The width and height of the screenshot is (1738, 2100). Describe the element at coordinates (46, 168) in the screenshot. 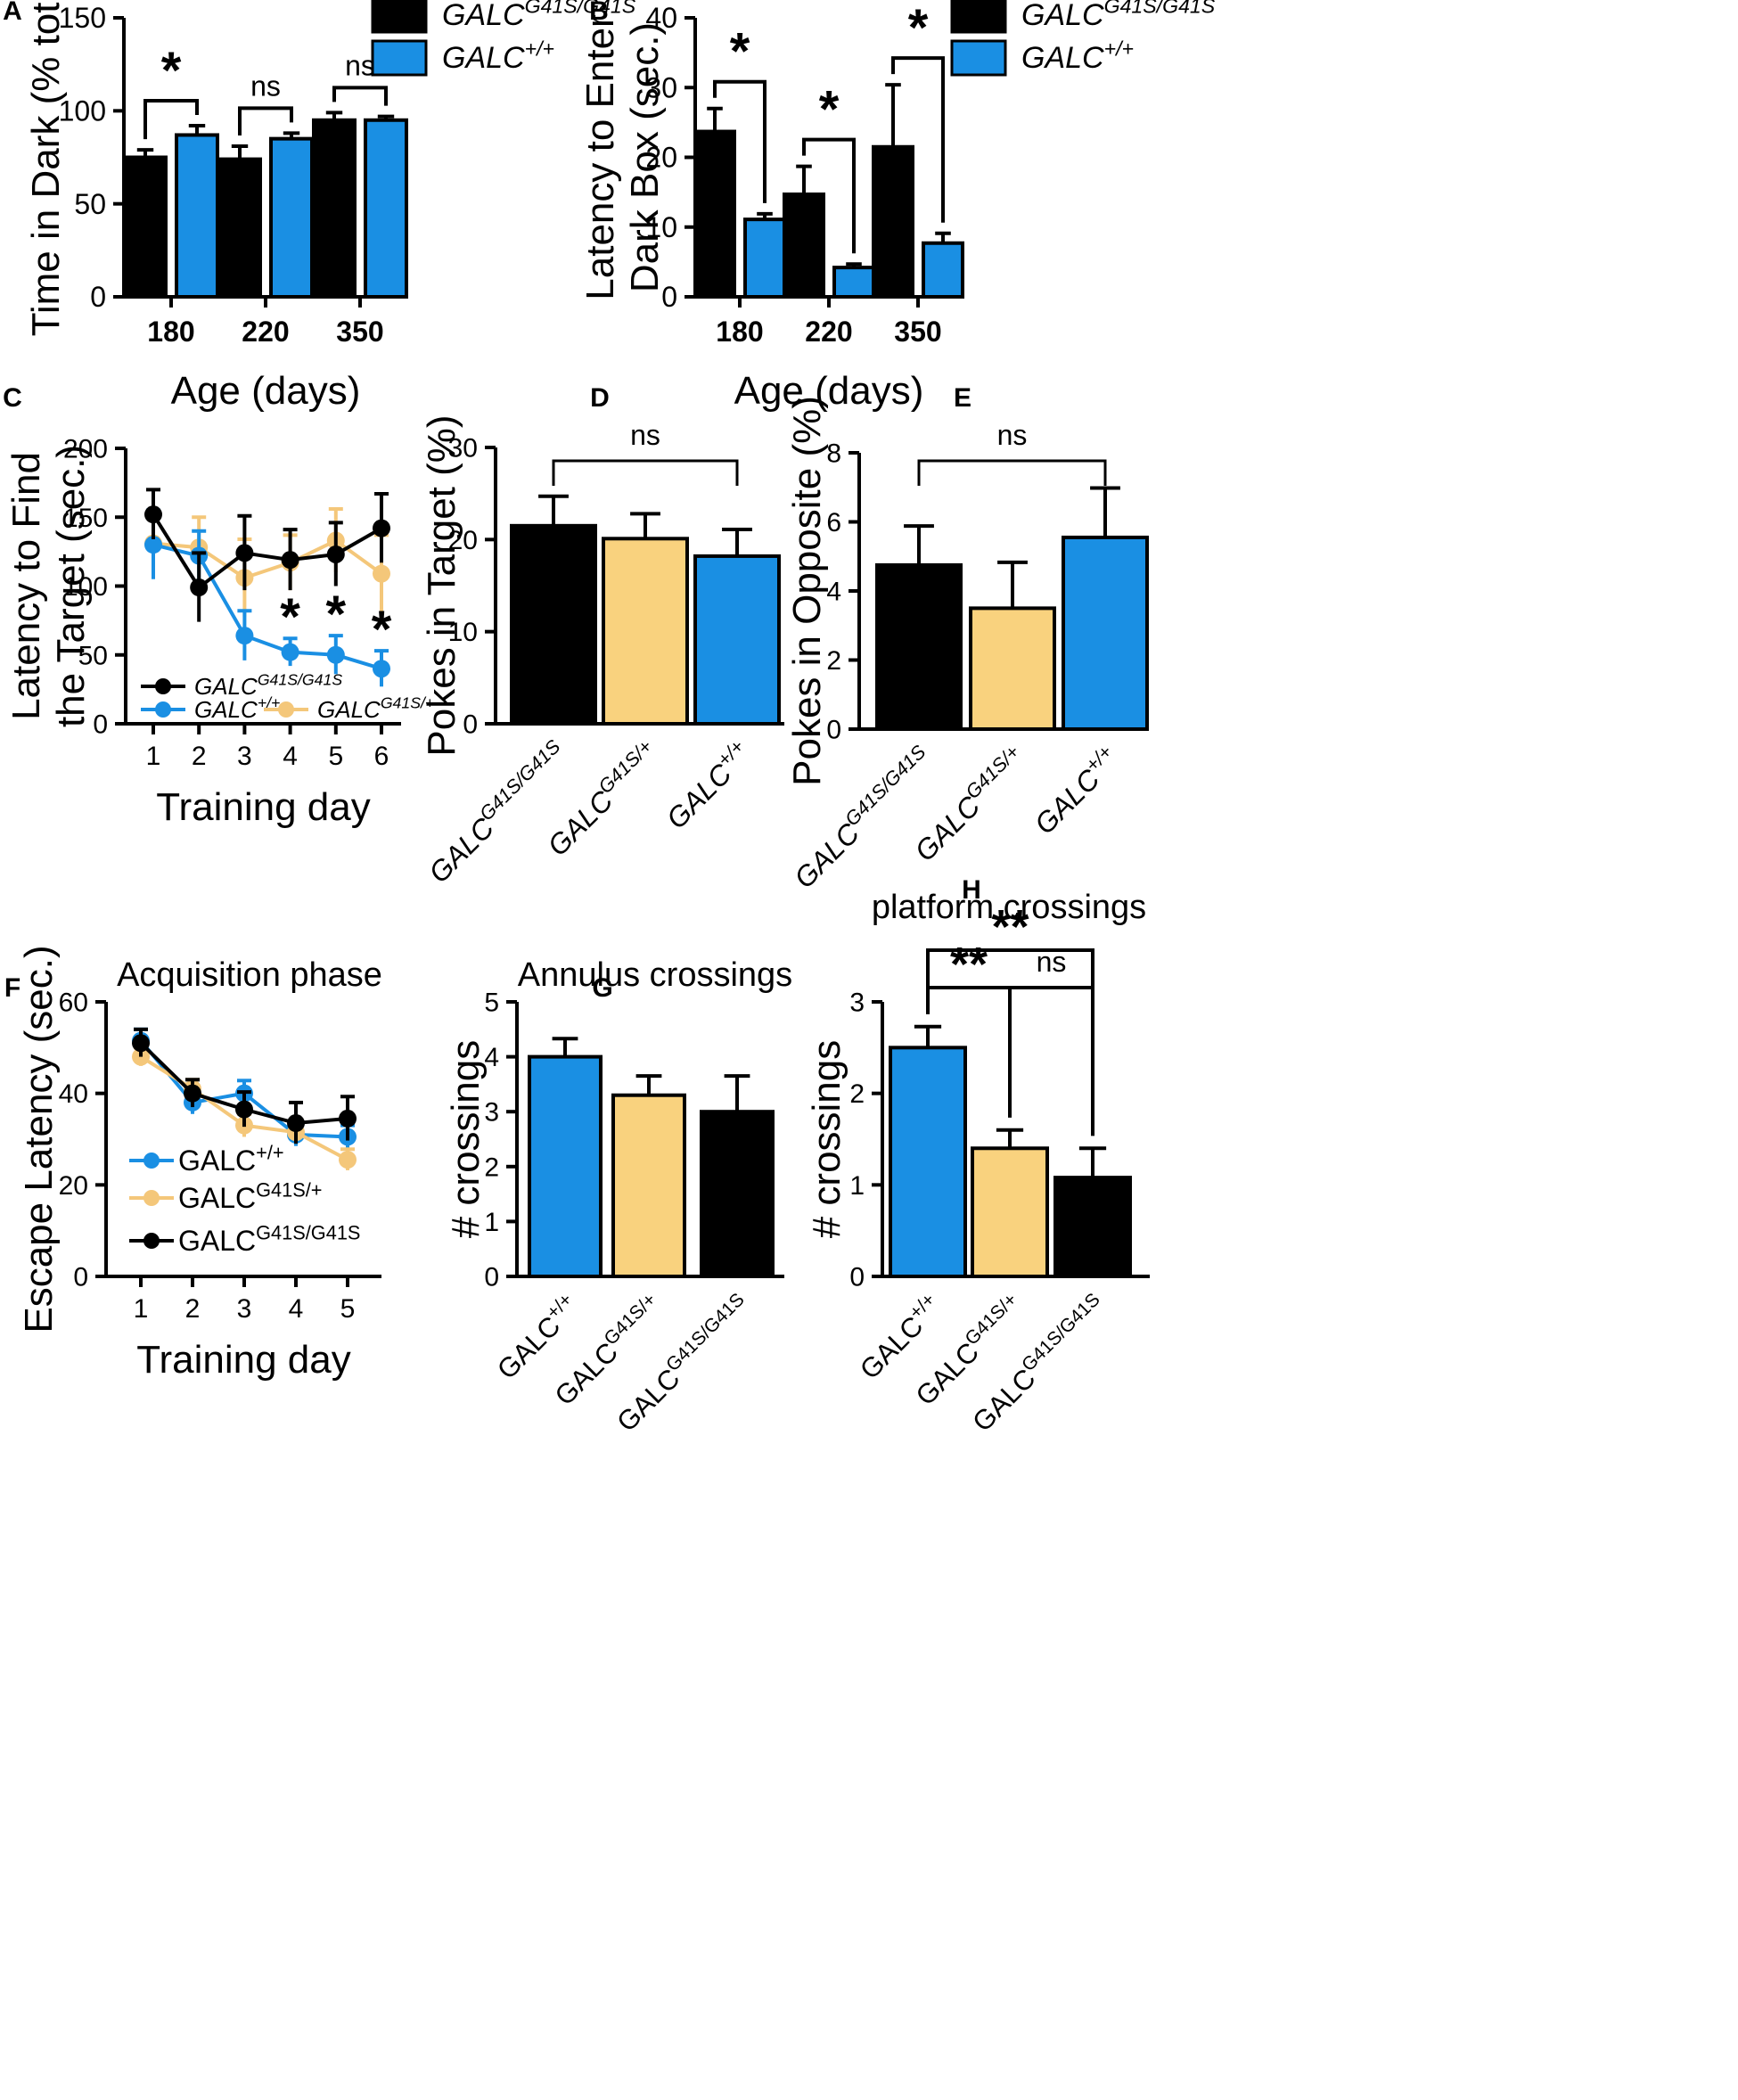

I see `y-axis-label: Time in Dark (% tot.)` at that location.